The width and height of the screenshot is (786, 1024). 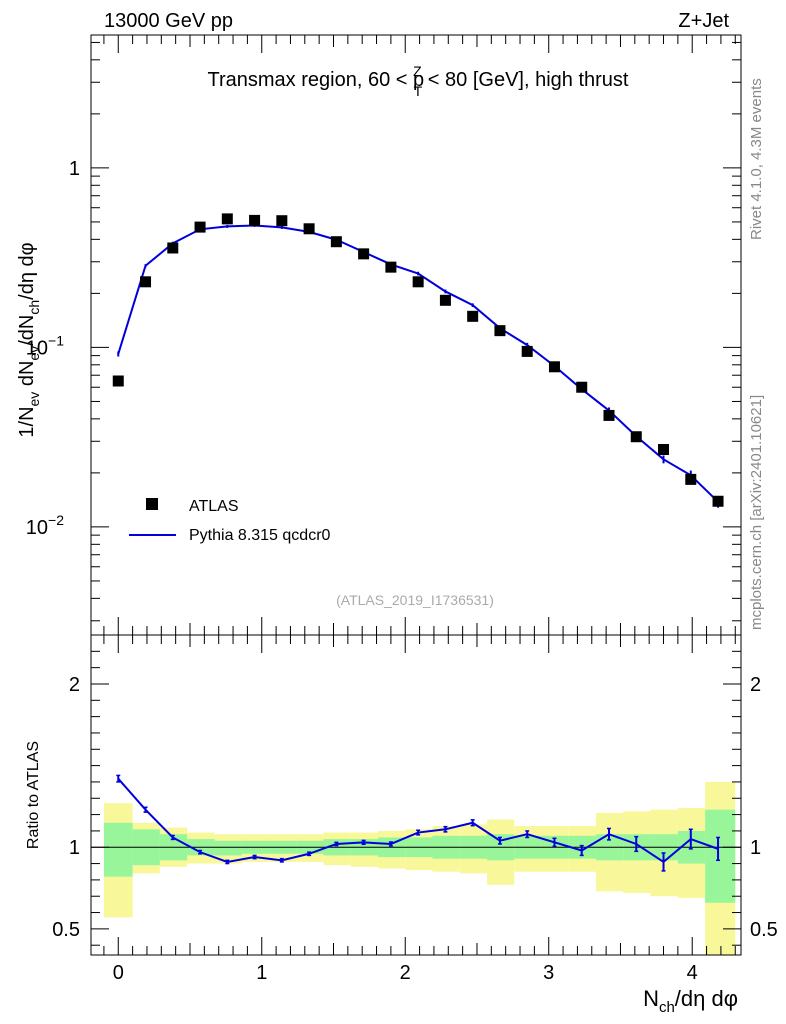 I want to click on ratio-y-tick-label-left: 0.5, so click(x=66, y=930).